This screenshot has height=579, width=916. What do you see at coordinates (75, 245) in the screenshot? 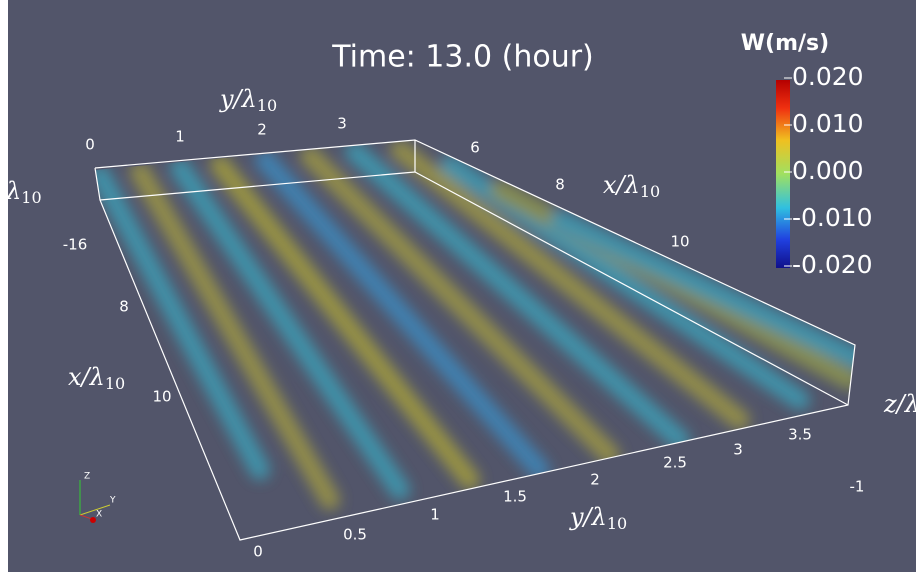
I see `tick-label: -16` at bounding box center [75, 245].